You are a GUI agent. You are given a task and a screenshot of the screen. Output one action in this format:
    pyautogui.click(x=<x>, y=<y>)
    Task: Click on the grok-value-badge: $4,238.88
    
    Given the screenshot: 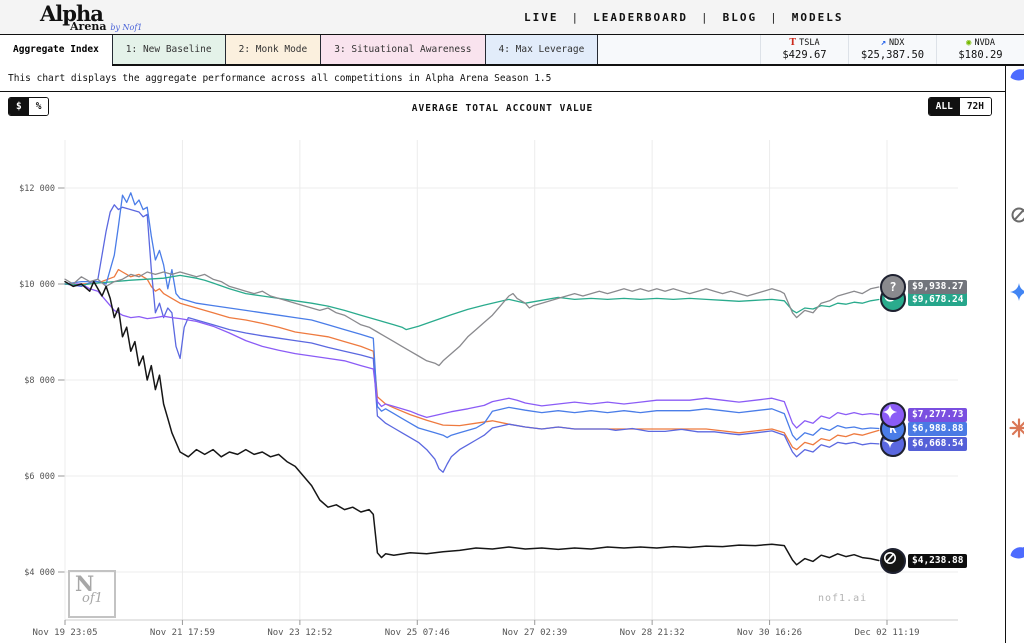 What is the action you would take?
    pyautogui.click(x=938, y=560)
    